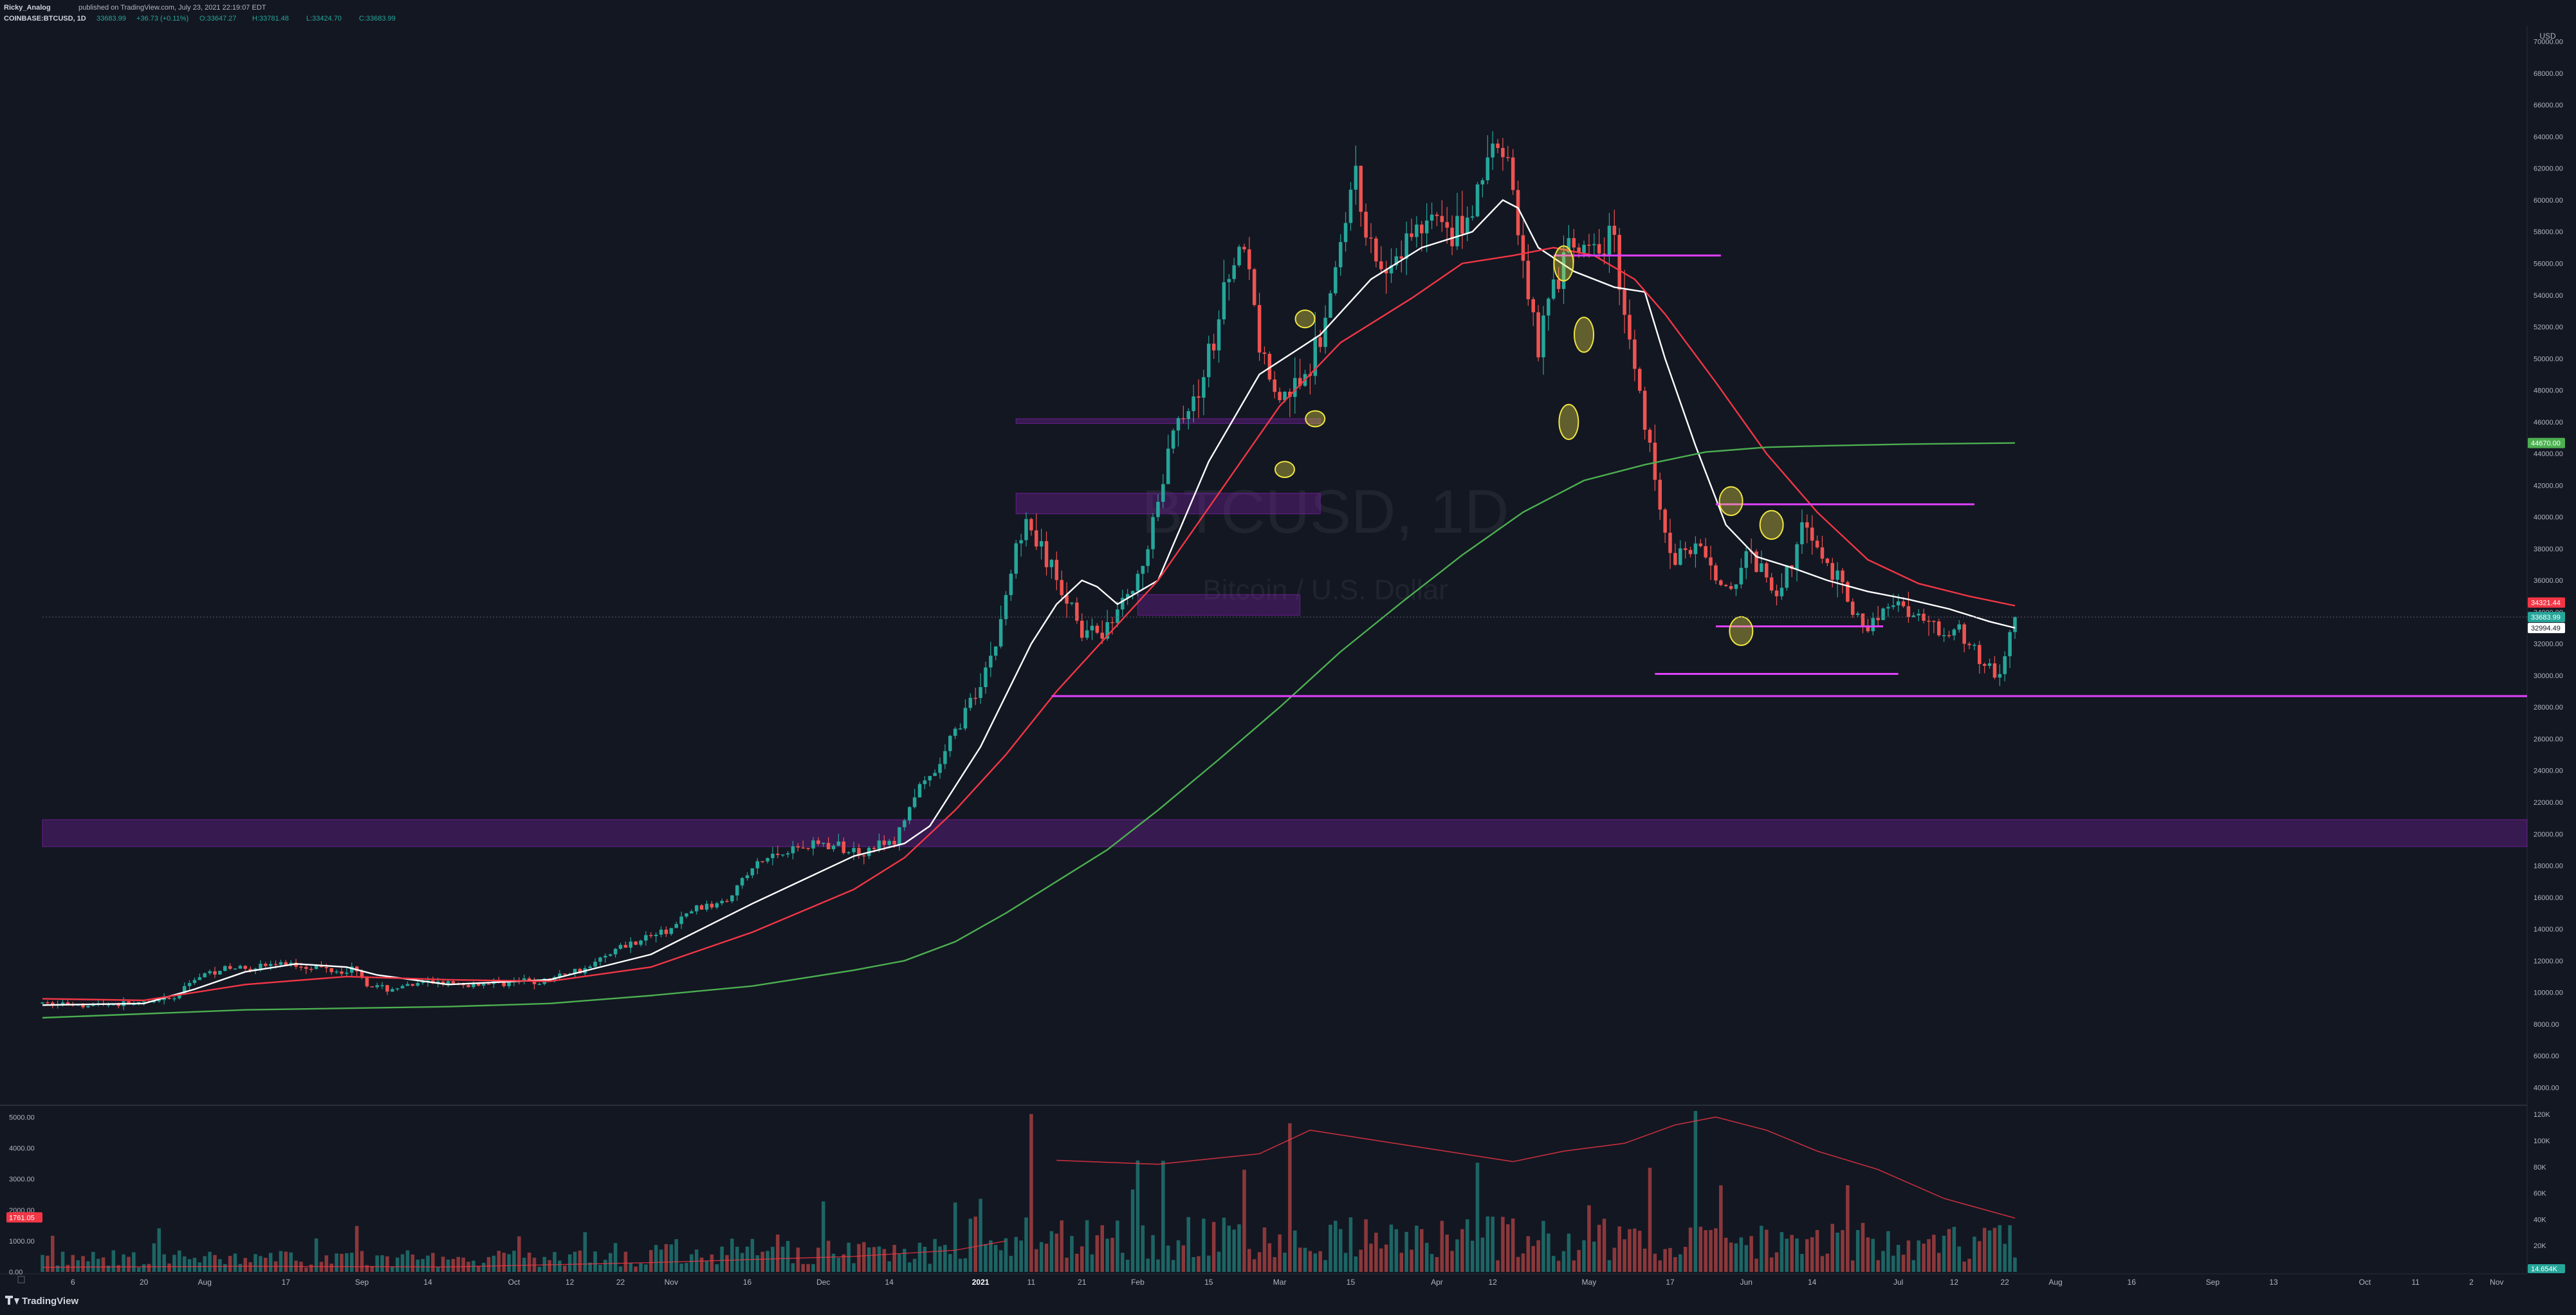 Image resolution: width=2576 pixels, height=1315 pixels. I want to click on time-tick: 22, so click(620, 1282).